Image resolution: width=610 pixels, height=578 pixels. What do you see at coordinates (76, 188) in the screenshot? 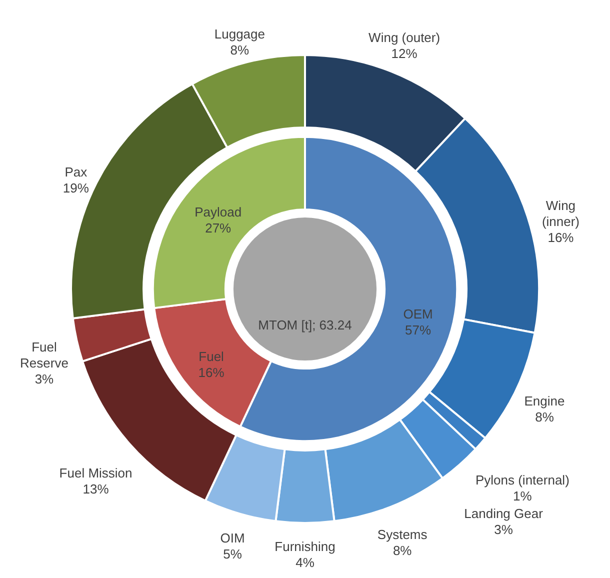
I see `data-label: 19%` at bounding box center [76, 188].